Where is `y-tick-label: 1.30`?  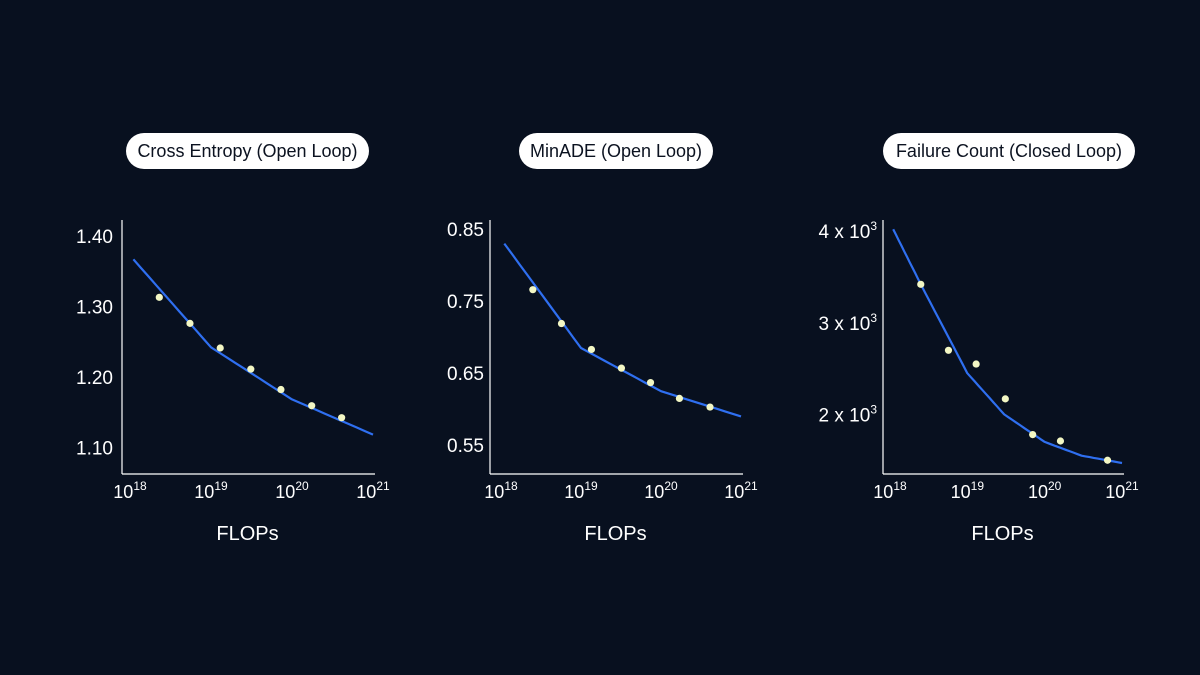 y-tick-label: 1.30 is located at coordinates (94, 307).